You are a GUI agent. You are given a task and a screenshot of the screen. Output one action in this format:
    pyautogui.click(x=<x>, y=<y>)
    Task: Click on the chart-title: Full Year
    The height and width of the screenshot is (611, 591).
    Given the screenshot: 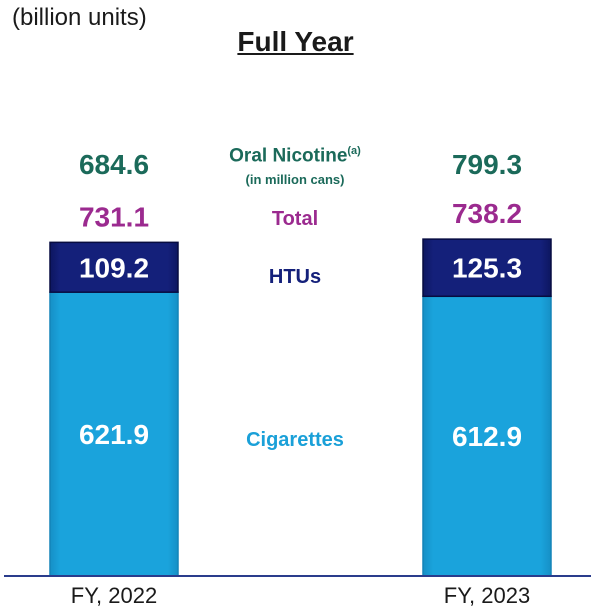 What is the action you would take?
    pyautogui.click(x=295, y=41)
    